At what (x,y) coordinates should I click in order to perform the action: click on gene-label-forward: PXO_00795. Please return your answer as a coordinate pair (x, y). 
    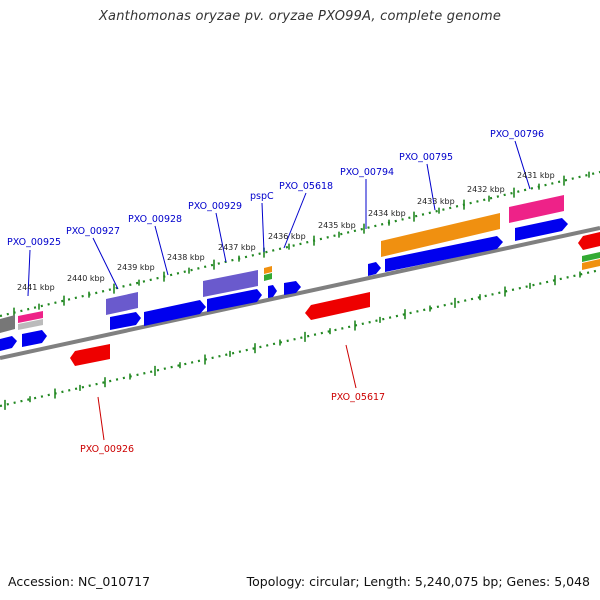
    Looking at the image, I should click on (426, 157).